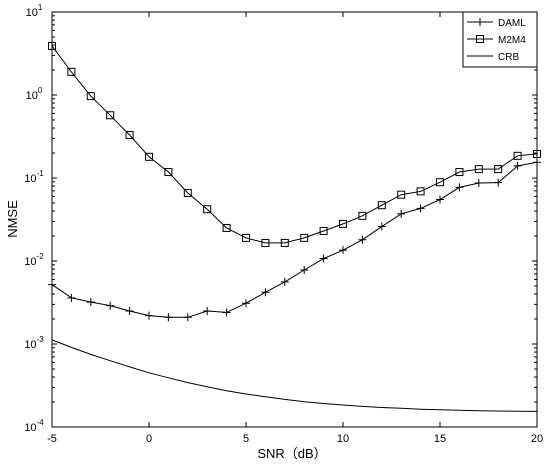  What do you see at coordinates (149, 439) in the screenshot?
I see `x-tick-label: 0` at bounding box center [149, 439].